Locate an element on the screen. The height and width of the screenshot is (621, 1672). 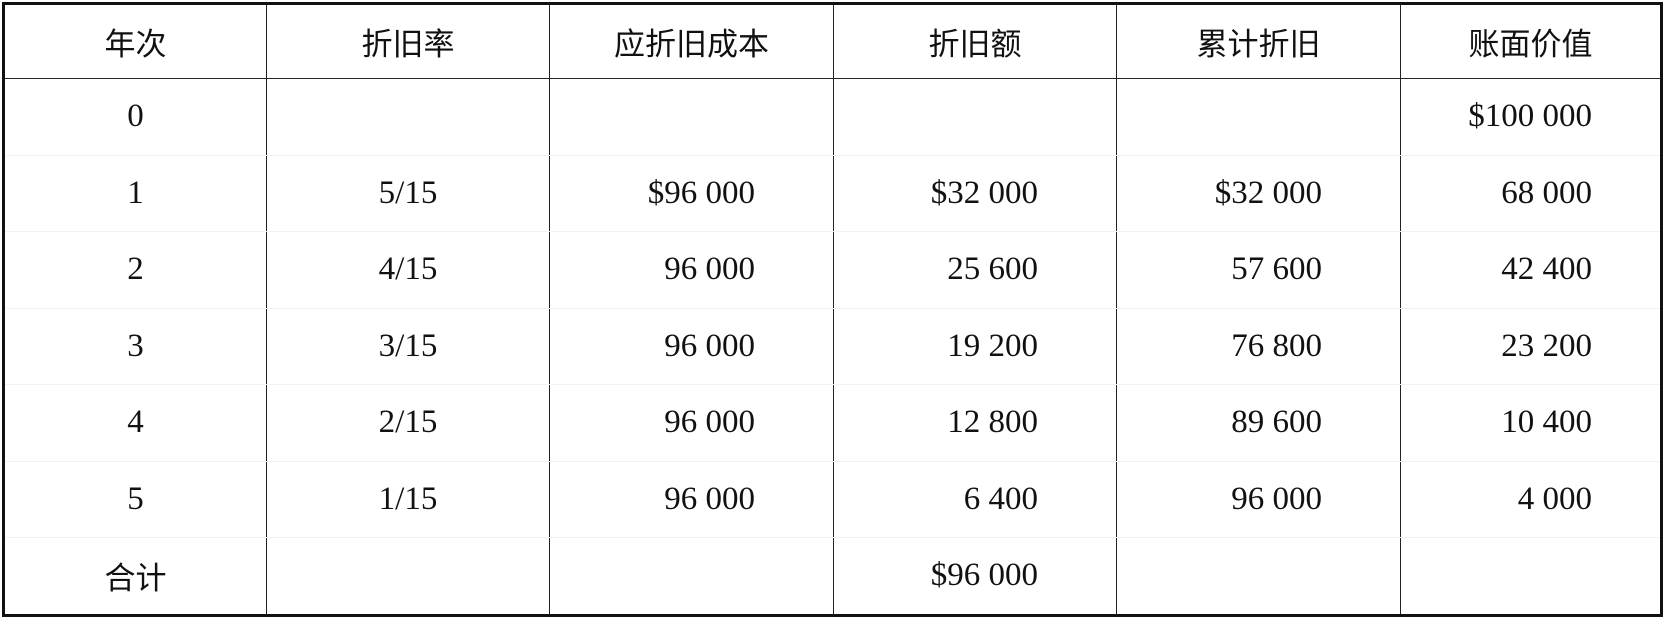
total-depreciation: $96 000 is located at coordinates (975, 576).